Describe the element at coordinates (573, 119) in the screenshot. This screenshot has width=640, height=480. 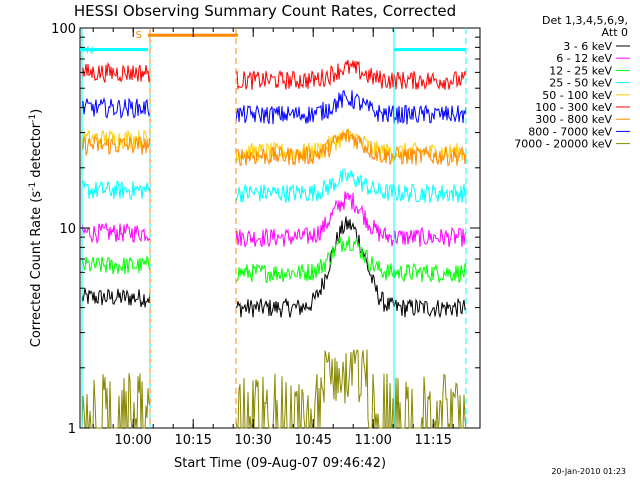
I see `legend-label-6: 300 - 800 keV` at that location.